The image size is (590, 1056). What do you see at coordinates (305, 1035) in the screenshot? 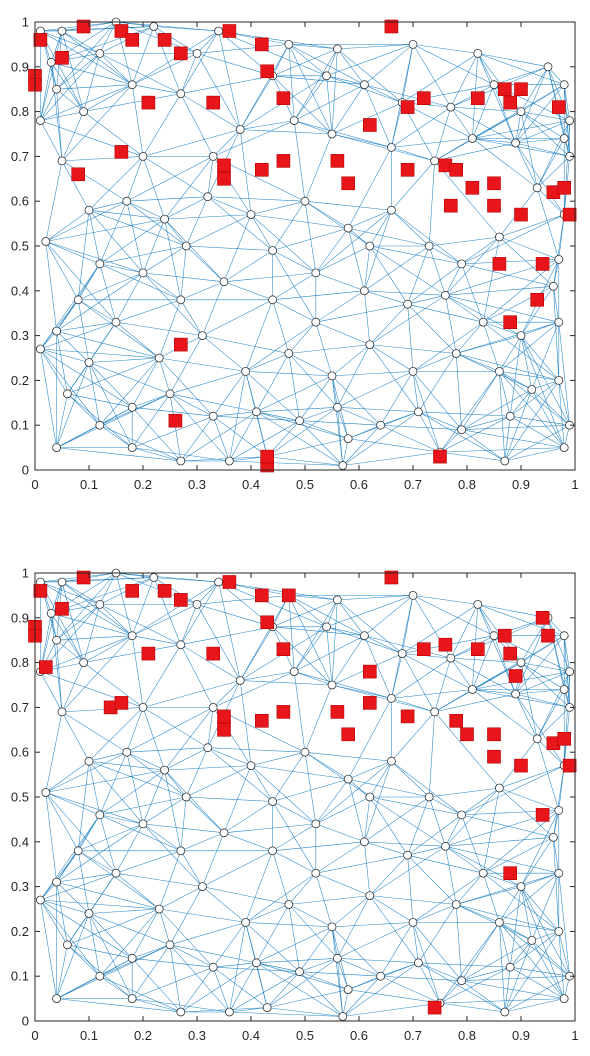
I see `x-tick-label: 0.5` at bounding box center [305, 1035].